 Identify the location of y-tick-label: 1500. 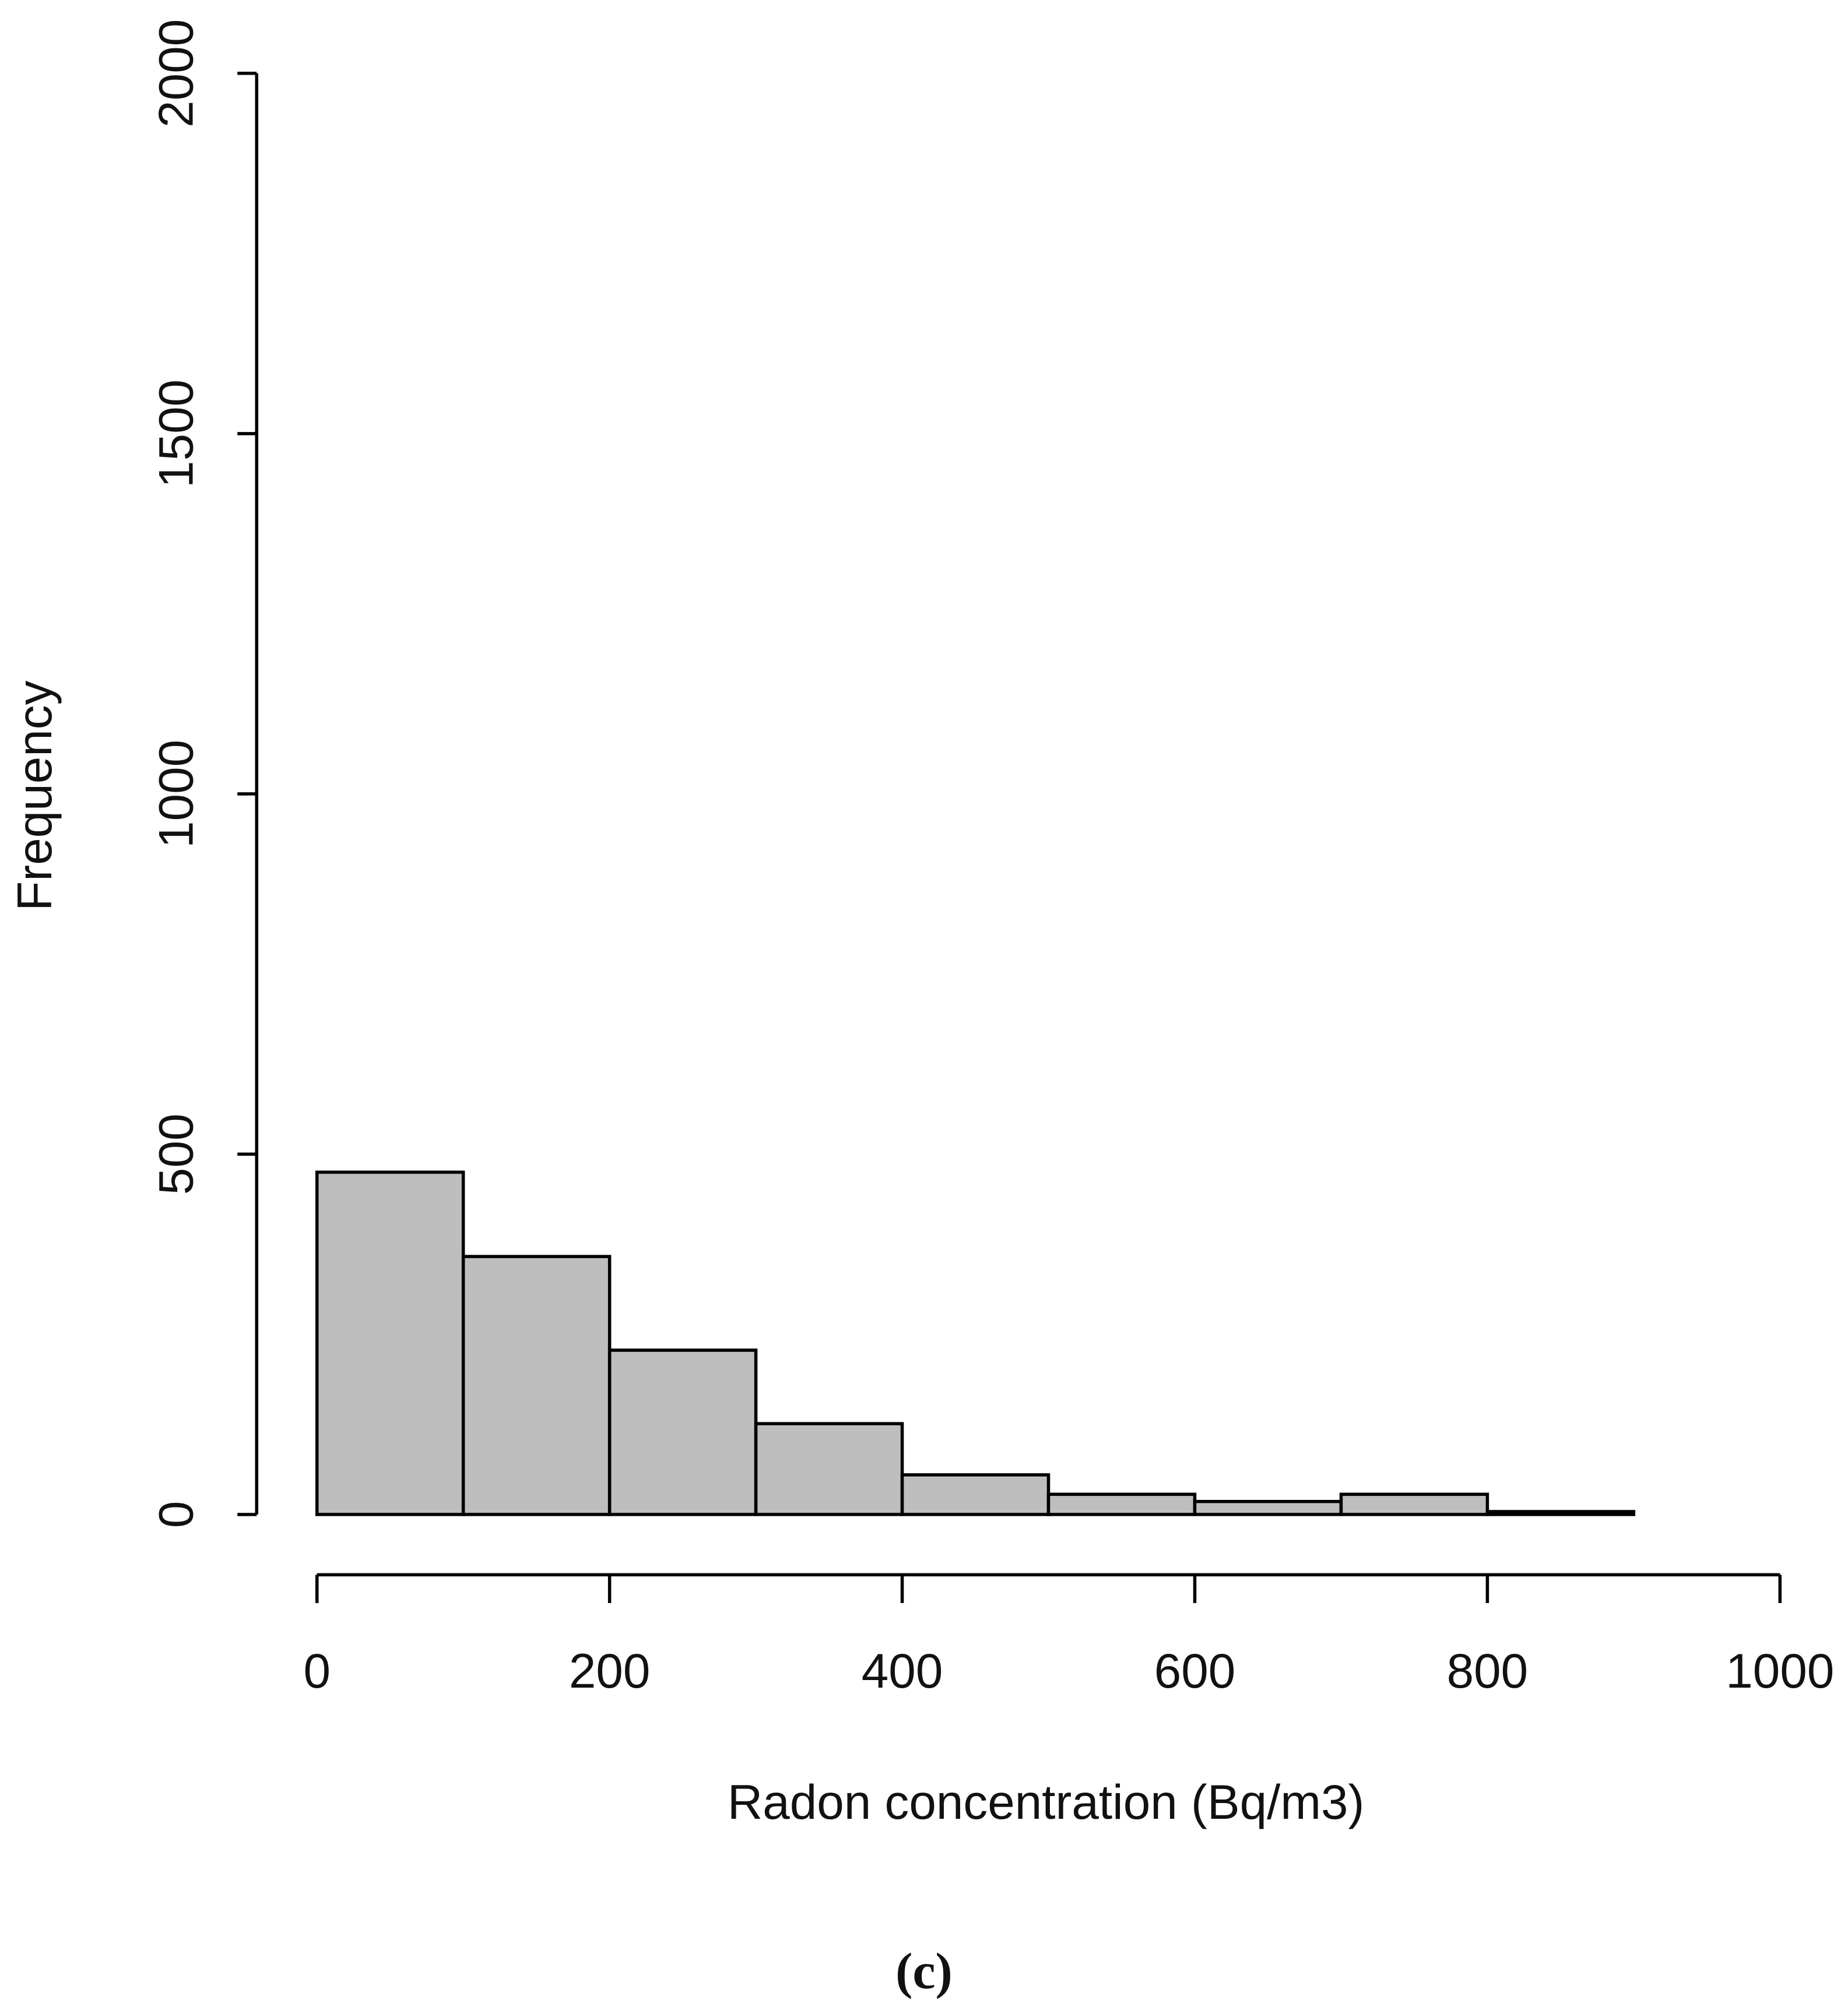
(176, 434).